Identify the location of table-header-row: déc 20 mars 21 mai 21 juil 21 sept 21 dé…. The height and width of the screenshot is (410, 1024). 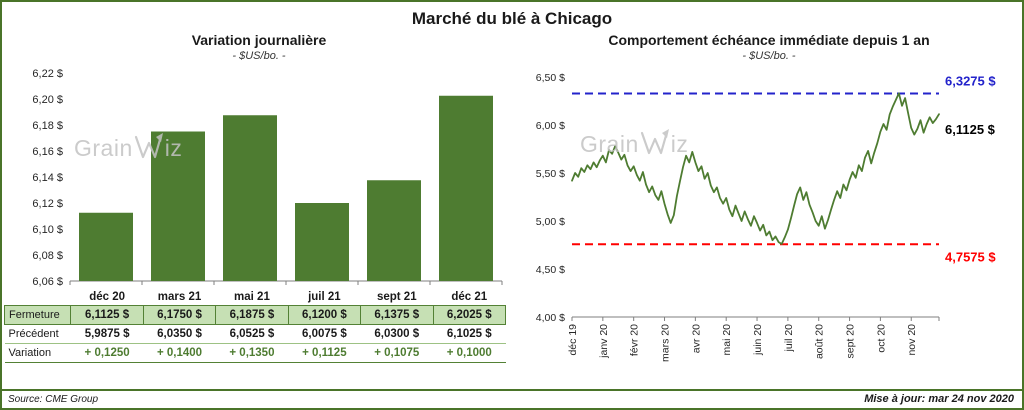
(255, 297).